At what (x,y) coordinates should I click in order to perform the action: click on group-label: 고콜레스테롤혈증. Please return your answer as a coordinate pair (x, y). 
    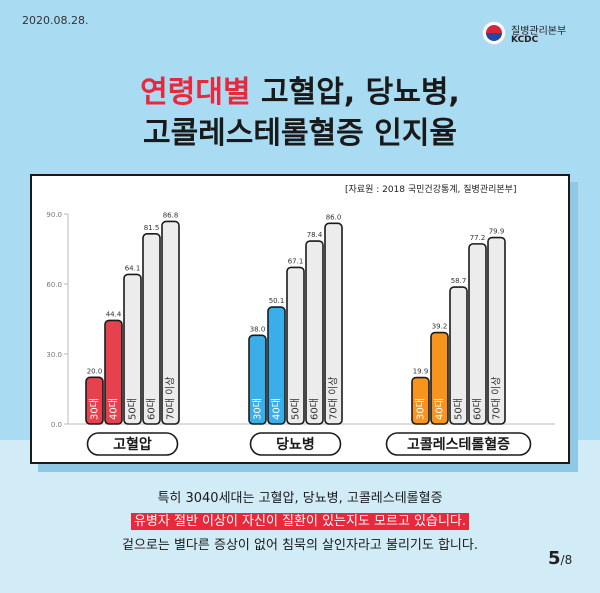
    Looking at the image, I should click on (458, 444).